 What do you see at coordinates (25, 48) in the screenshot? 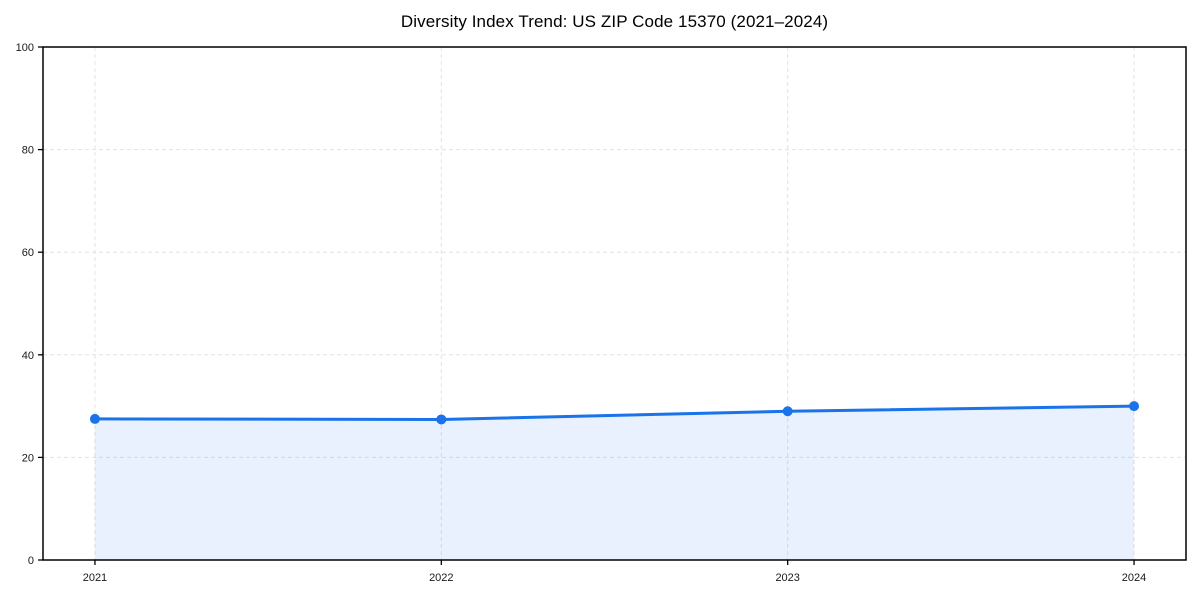
I see `y-axis-tick-label: 100` at bounding box center [25, 48].